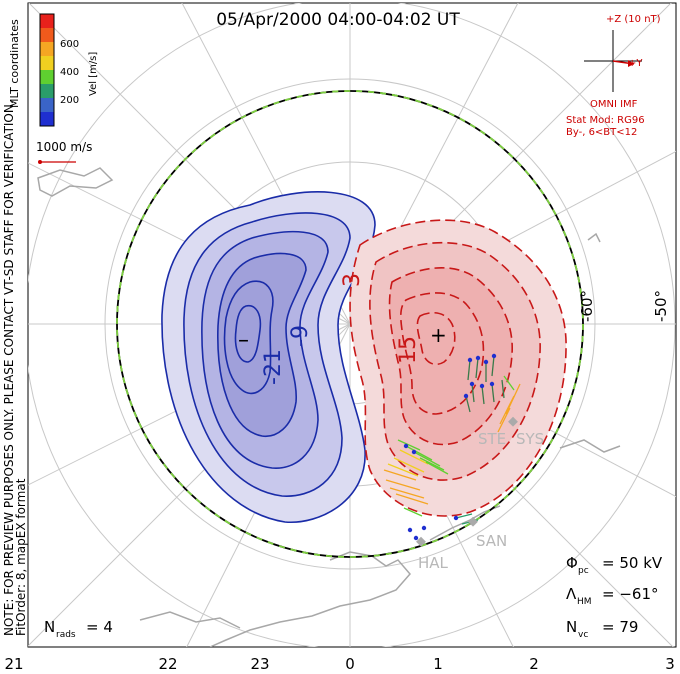 The width and height of the screenshot is (680, 674). I want to click on contour-label-pos-15: 15, so click(408, 350).